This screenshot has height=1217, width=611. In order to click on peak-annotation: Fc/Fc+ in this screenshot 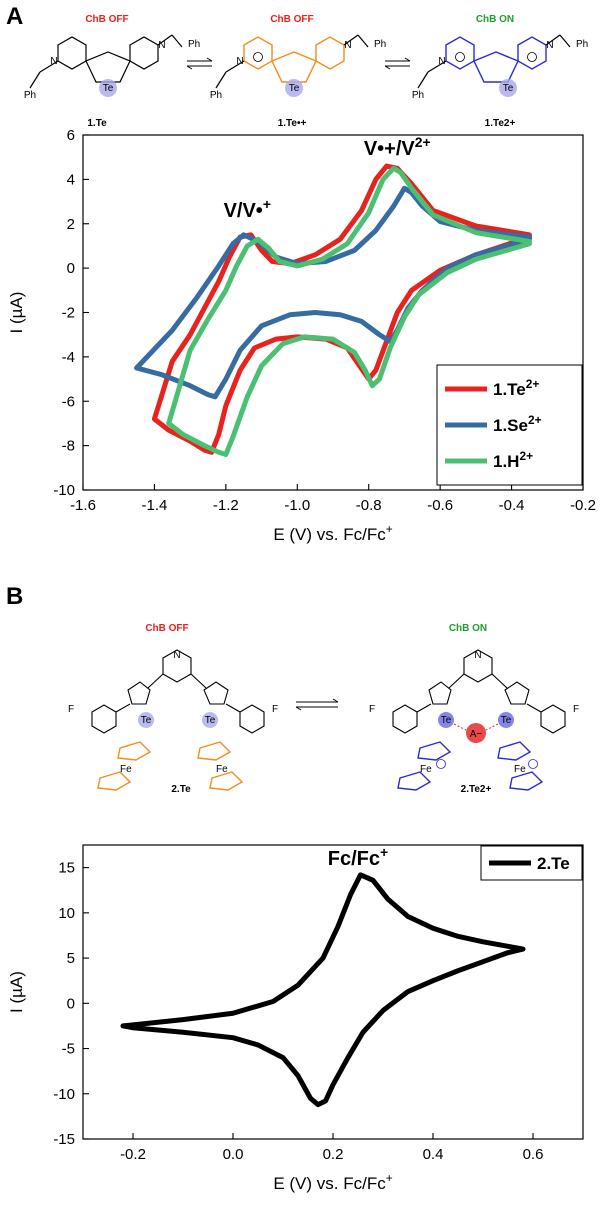, I will do `click(358, 857)`.